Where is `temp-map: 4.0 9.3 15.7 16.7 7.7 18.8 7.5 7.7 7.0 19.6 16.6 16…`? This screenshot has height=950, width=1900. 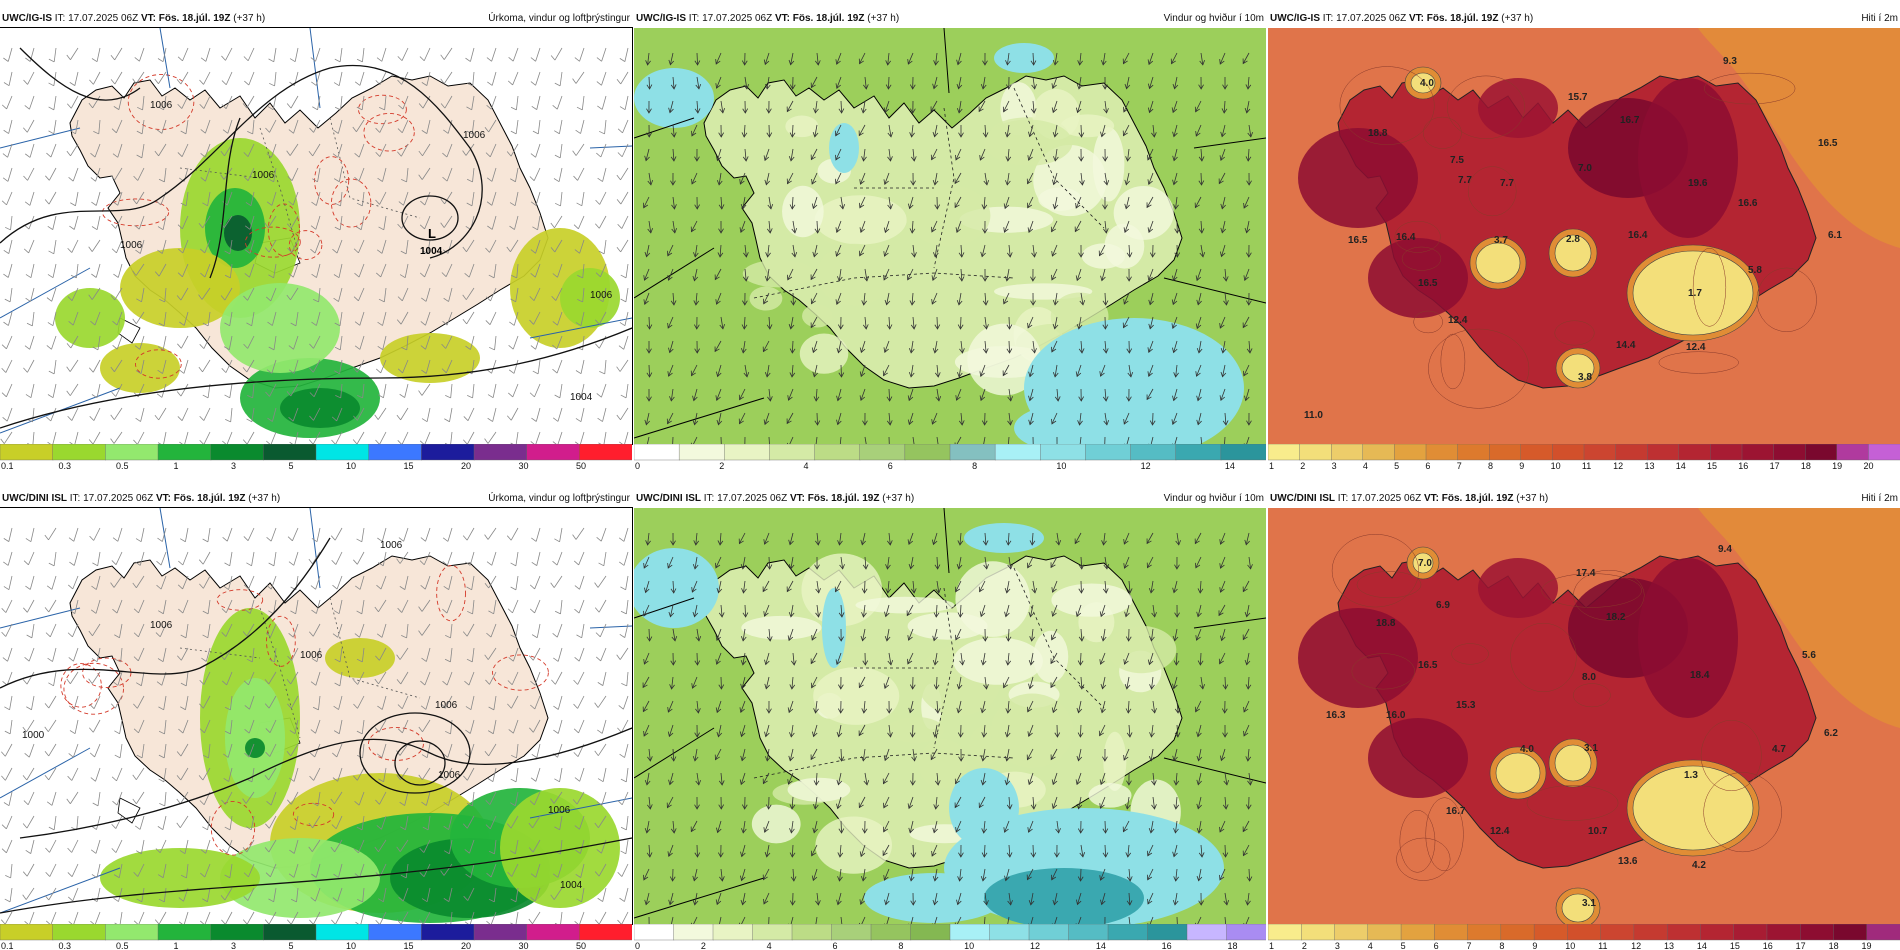 temp-map: 4.0 9.3 15.7 16.7 7.7 18.8 7.5 7.7 7.0 19.6 16.6 16… is located at coordinates (1584, 236).